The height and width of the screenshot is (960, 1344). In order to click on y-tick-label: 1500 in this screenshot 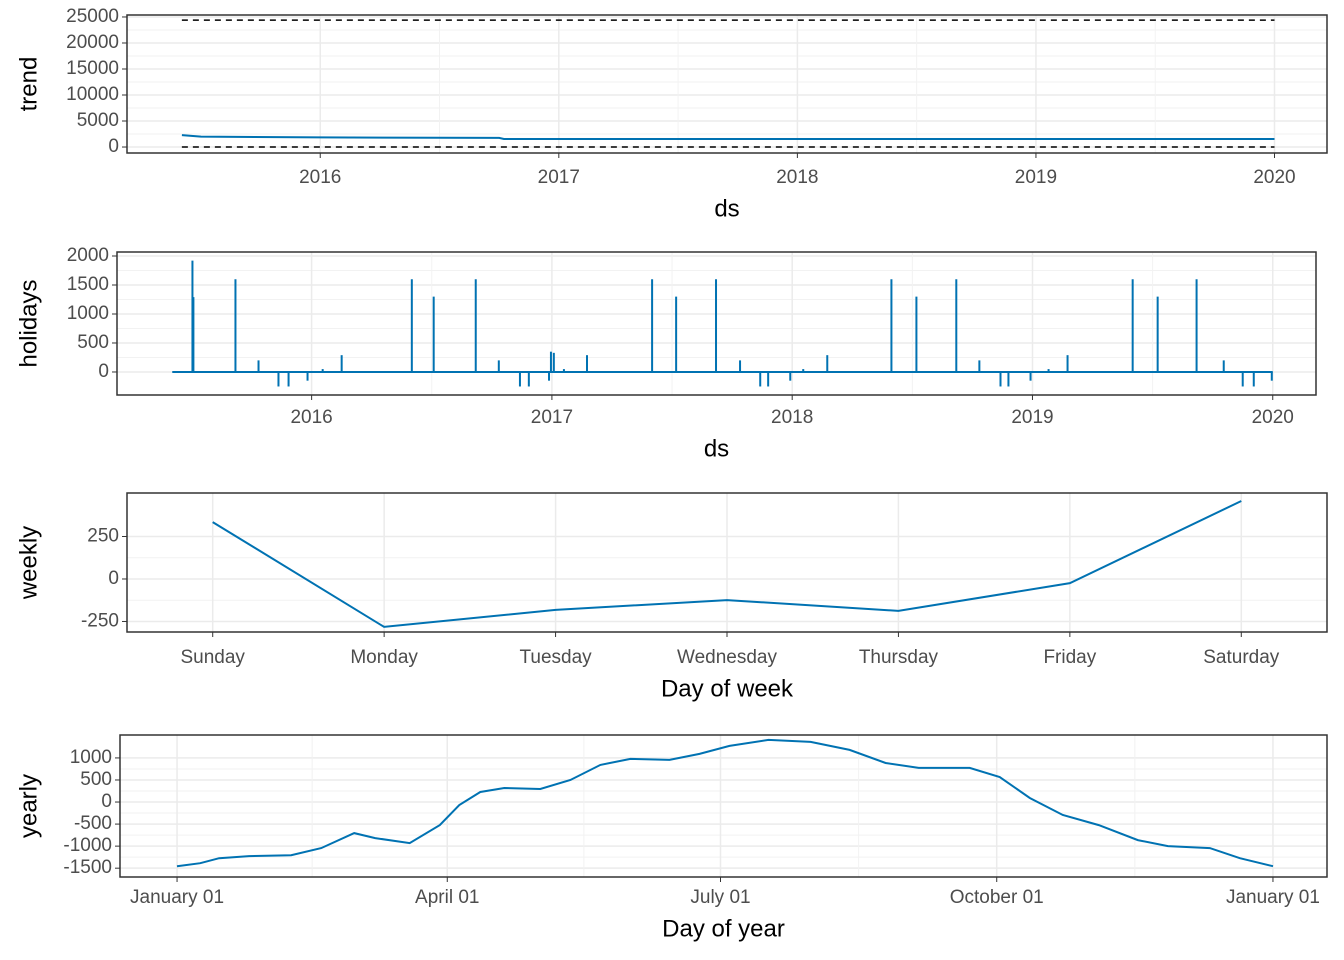, I will do `click(88, 284)`.